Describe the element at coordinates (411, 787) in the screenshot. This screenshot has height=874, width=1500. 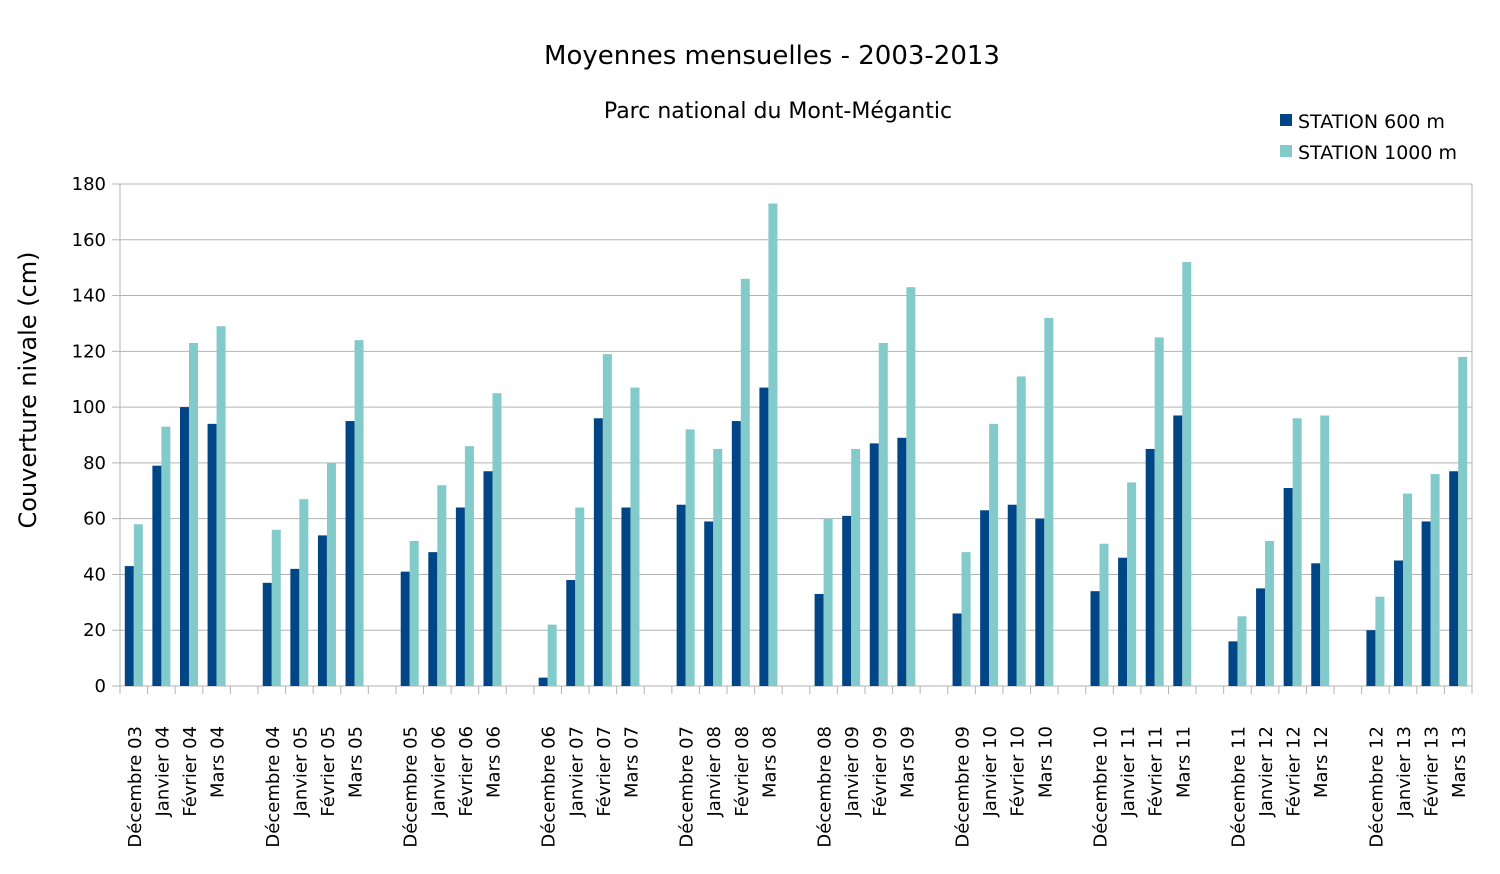
I see `x-tick-label: Décembre 05` at that location.